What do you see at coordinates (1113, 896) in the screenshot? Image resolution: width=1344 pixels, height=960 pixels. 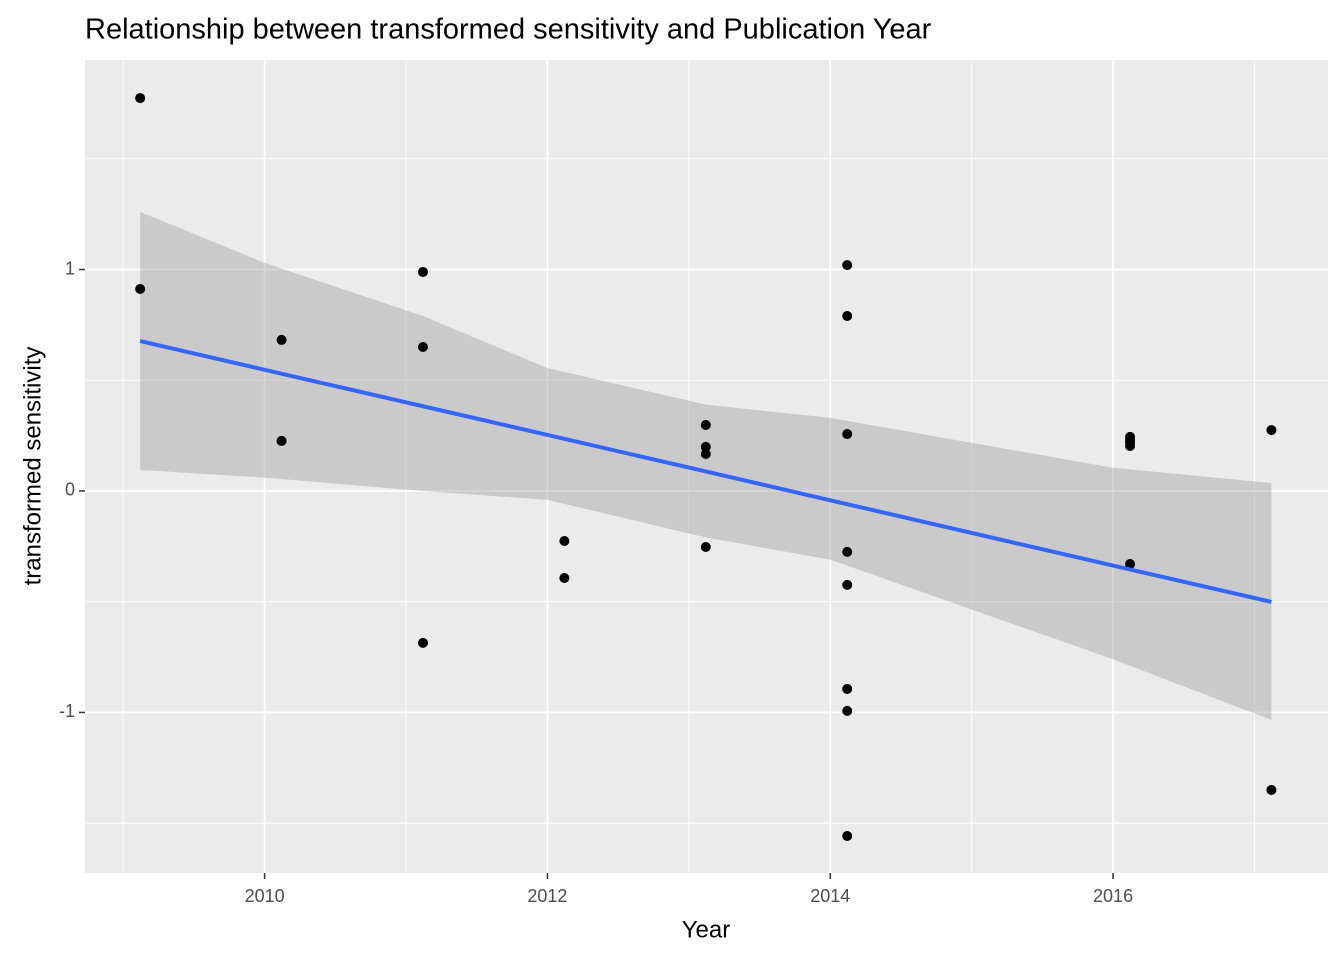 I see `x-tick-label: 2016` at bounding box center [1113, 896].